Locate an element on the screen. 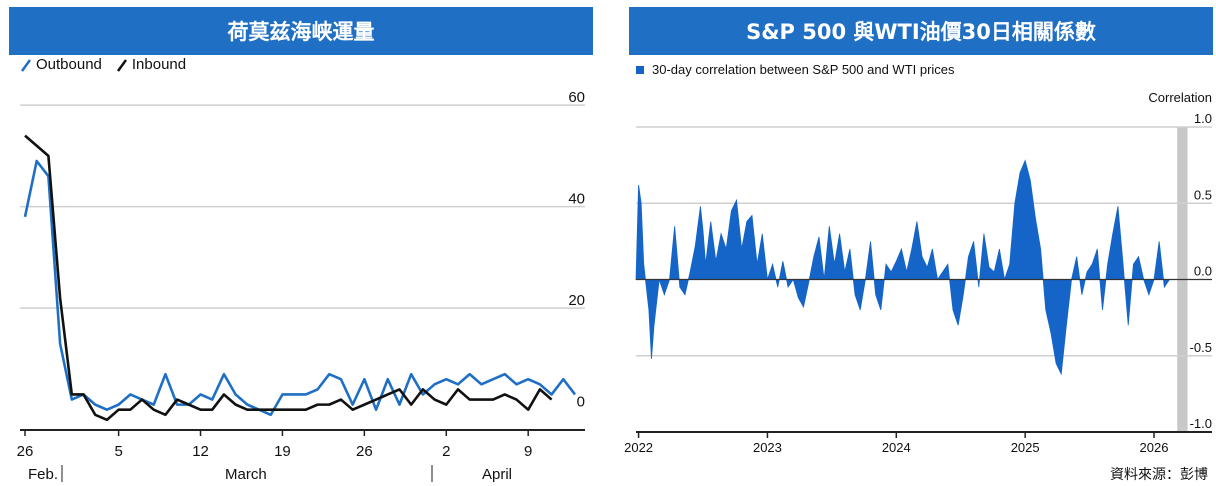 The width and height of the screenshot is (1216, 486). left-month-label: April is located at coordinates (497, 474).